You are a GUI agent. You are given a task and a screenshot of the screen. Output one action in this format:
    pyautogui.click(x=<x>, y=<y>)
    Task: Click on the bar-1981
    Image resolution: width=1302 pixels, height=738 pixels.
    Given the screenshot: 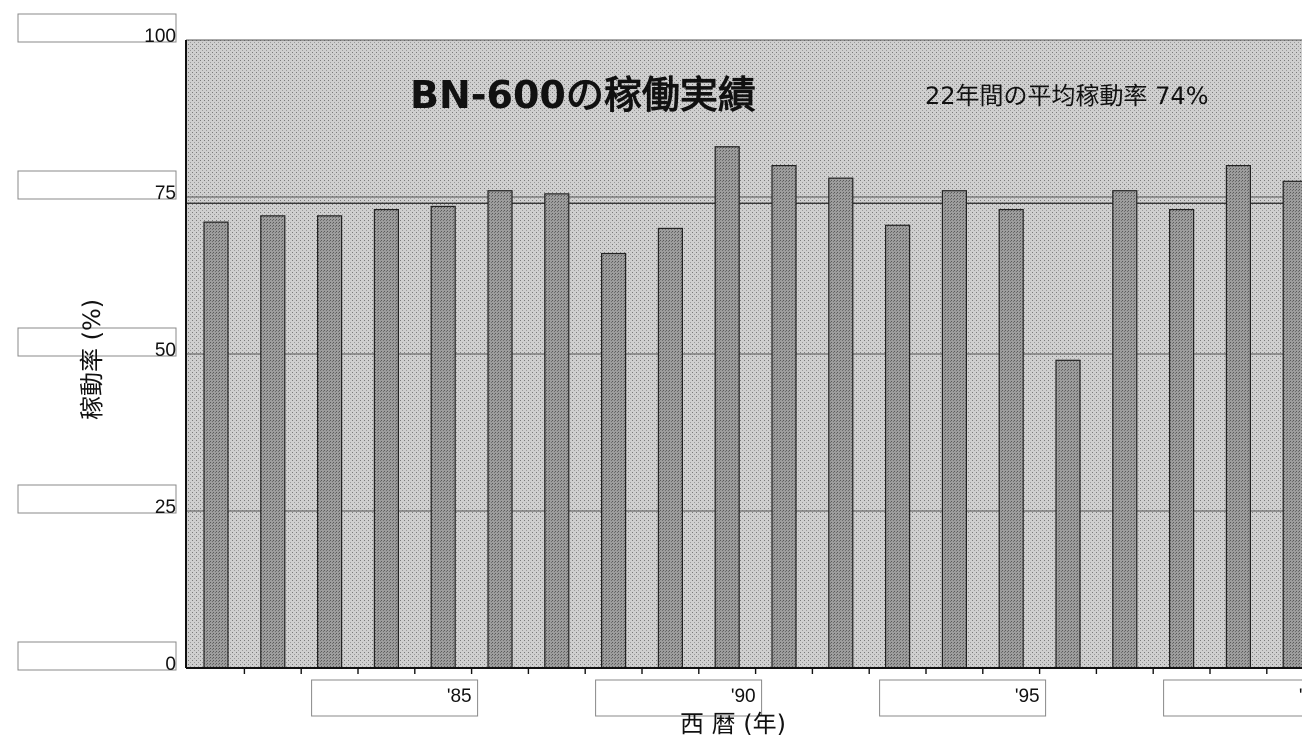 What is the action you would take?
    pyautogui.click(x=216, y=445)
    